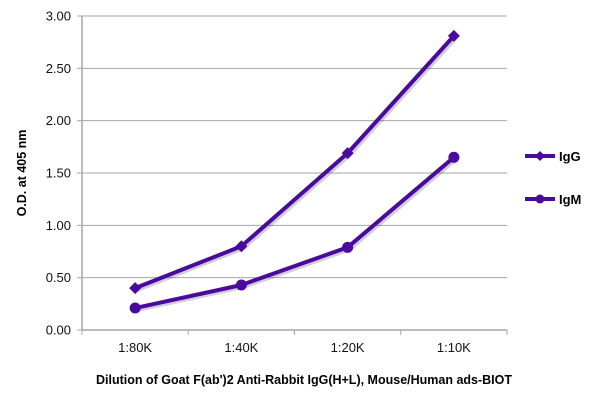  Describe the element at coordinates (553, 199) in the screenshot. I see `legend-item-igm: IgM` at that location.